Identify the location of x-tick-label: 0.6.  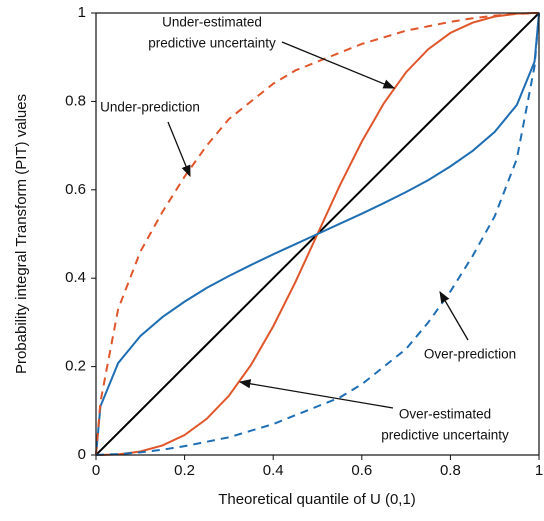
(361, 470).